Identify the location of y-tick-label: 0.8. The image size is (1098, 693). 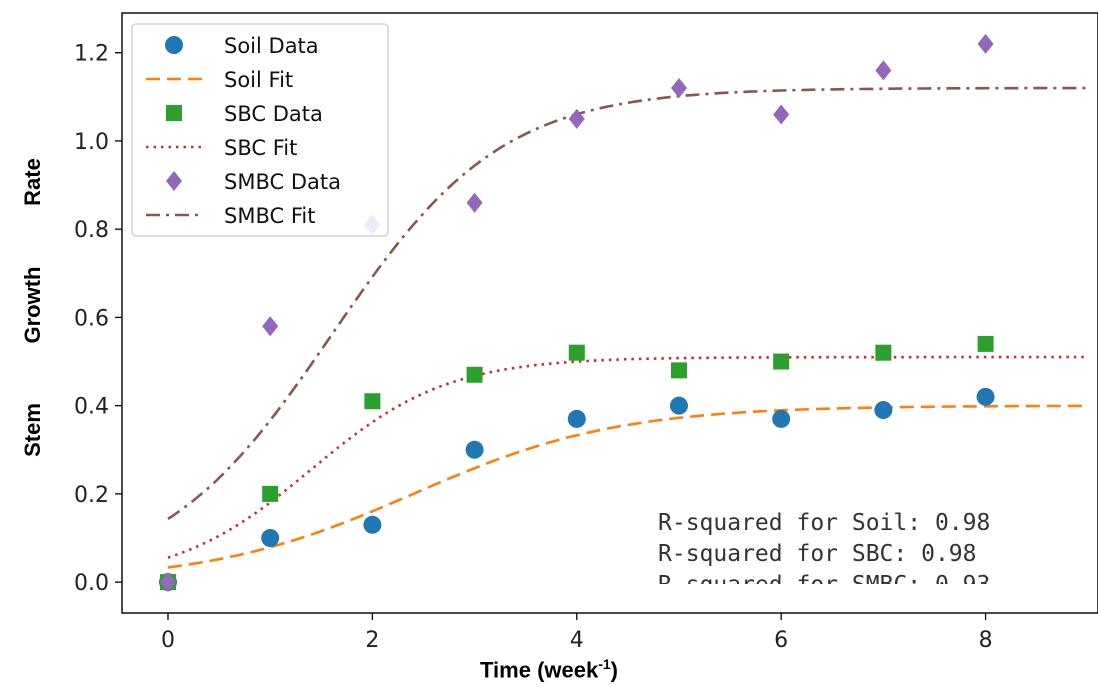
(91, 230).